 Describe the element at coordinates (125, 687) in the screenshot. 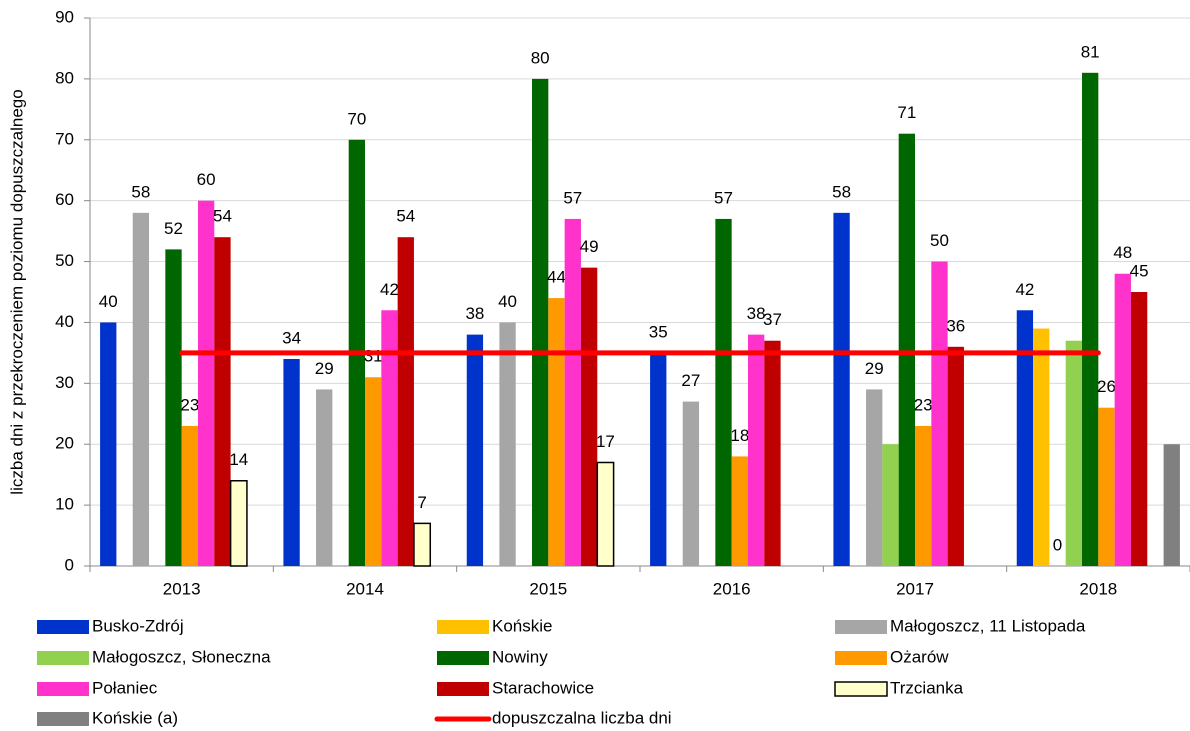

I see `legend-label: Połaniec` at that location.